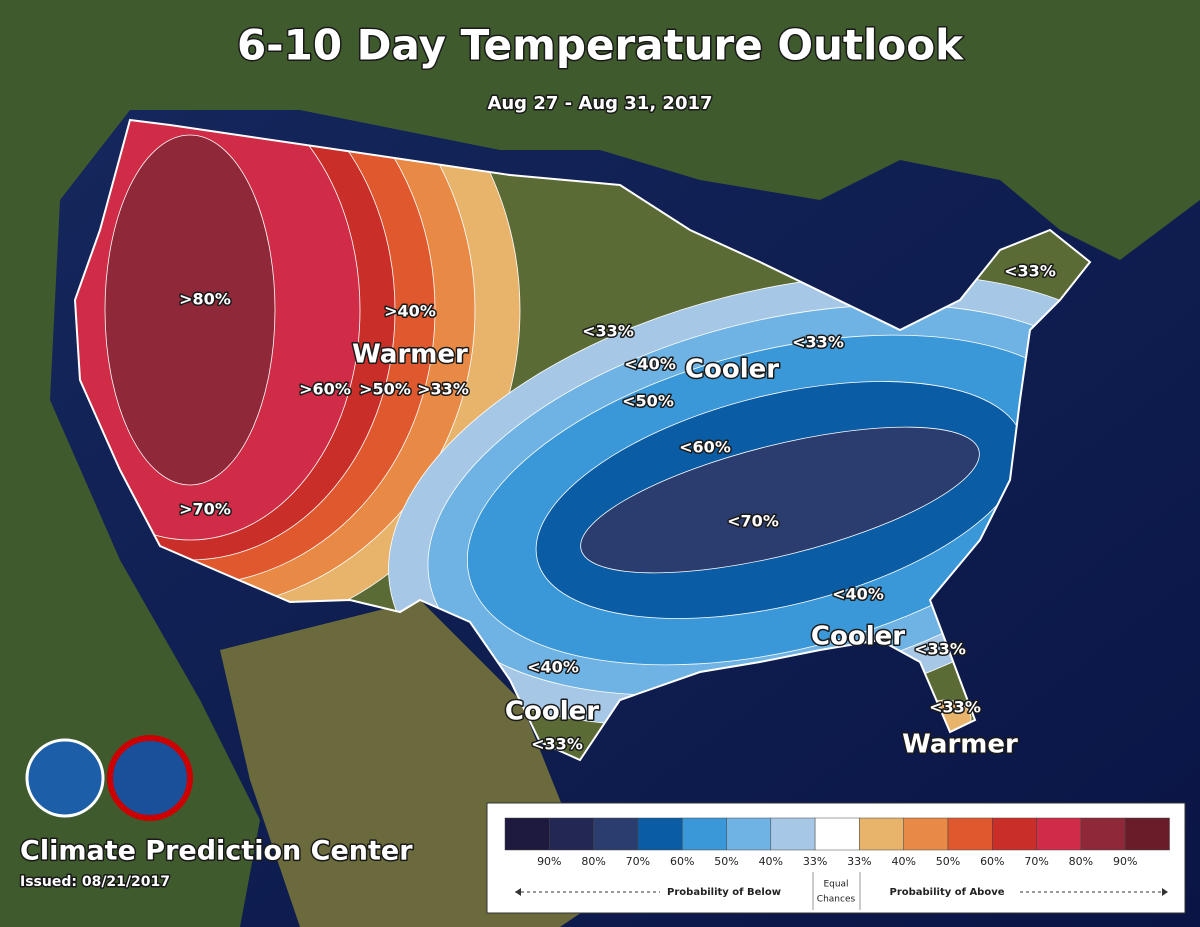 The width and height of the screenshot is (1200, 927). What do you see at coordinates (205, 509) in the screenshot?
I see `region-percent: >70%` at bounding box center [205, 509].